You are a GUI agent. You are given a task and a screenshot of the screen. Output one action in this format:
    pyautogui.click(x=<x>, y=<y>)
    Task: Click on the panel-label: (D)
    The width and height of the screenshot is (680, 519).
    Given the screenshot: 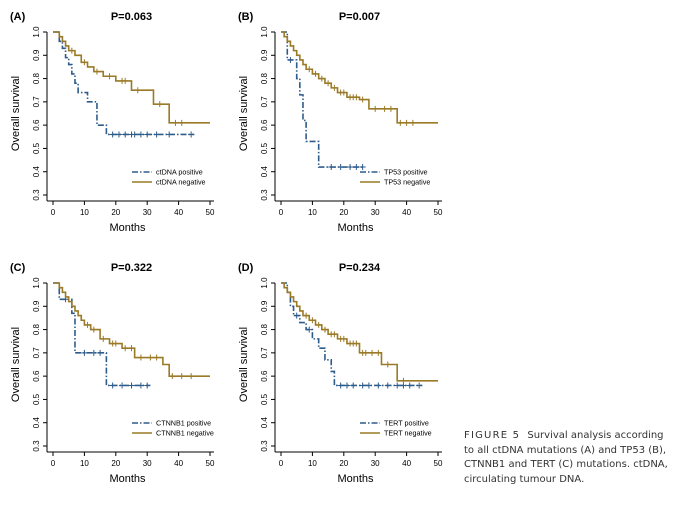 What is the action you would take?
    pyautogui.click(x=246, y=268)
    